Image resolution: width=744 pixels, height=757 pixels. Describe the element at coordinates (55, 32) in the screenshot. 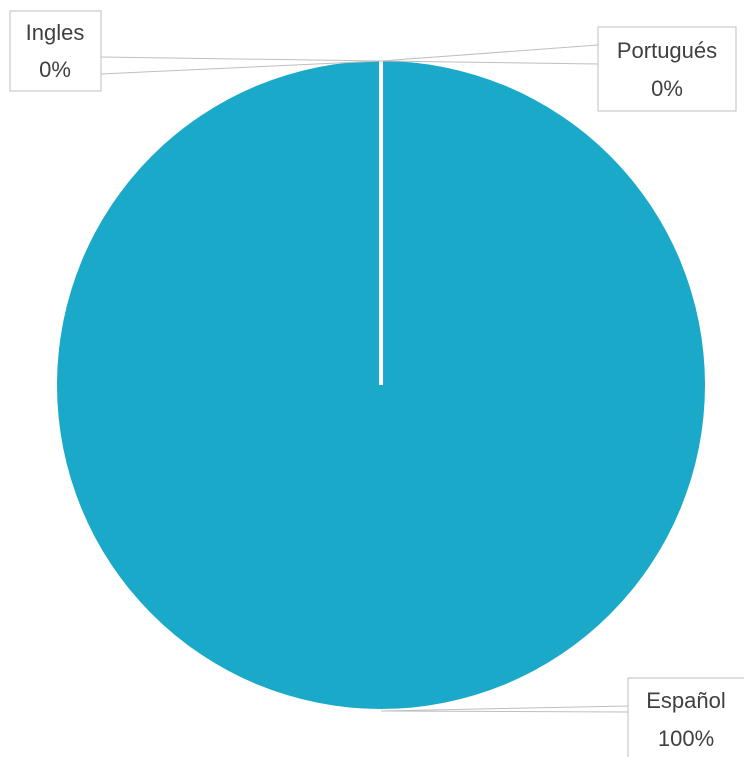

I see `callout-ingles-label: Ingles` at that location.